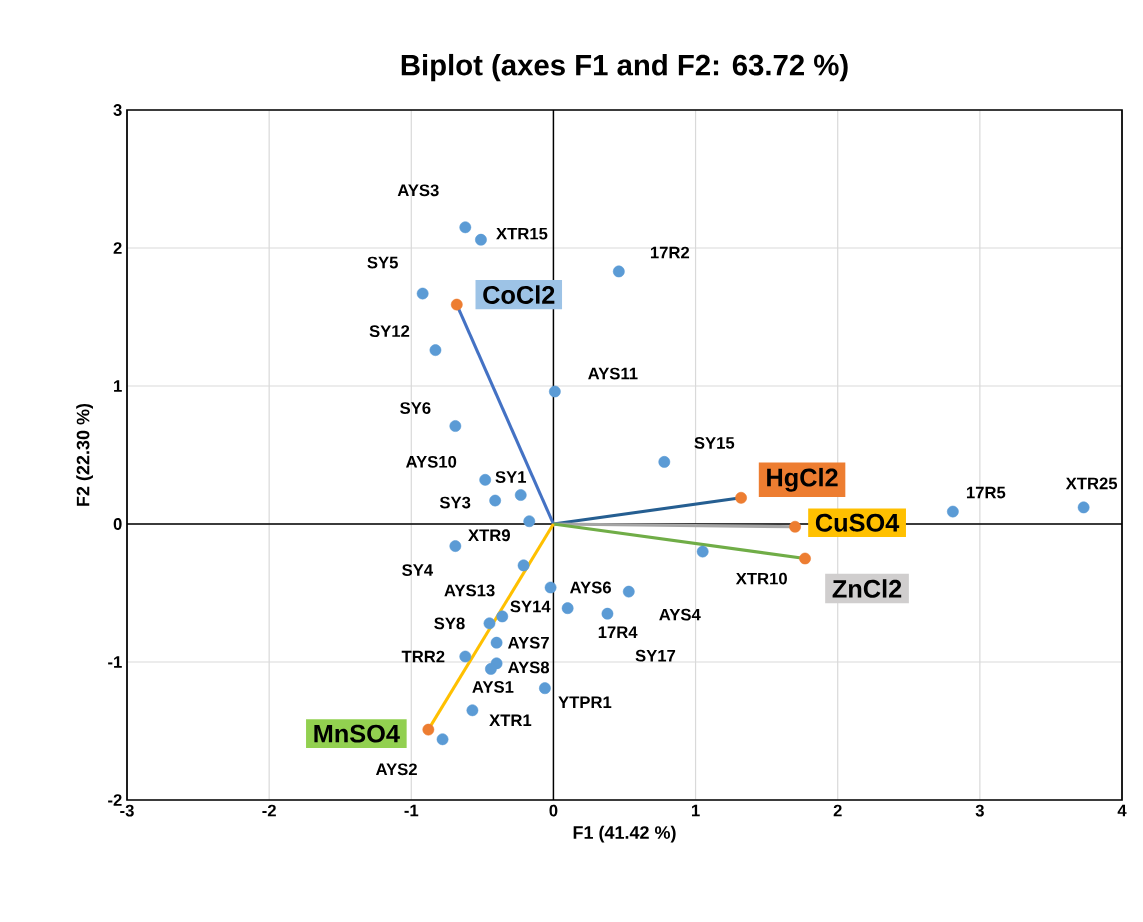  Describe the element at coordinates (624, 67) in the screenshot. I see `chart-title: Biplot (axes F1 and F2: 63.72 %)` at that location.